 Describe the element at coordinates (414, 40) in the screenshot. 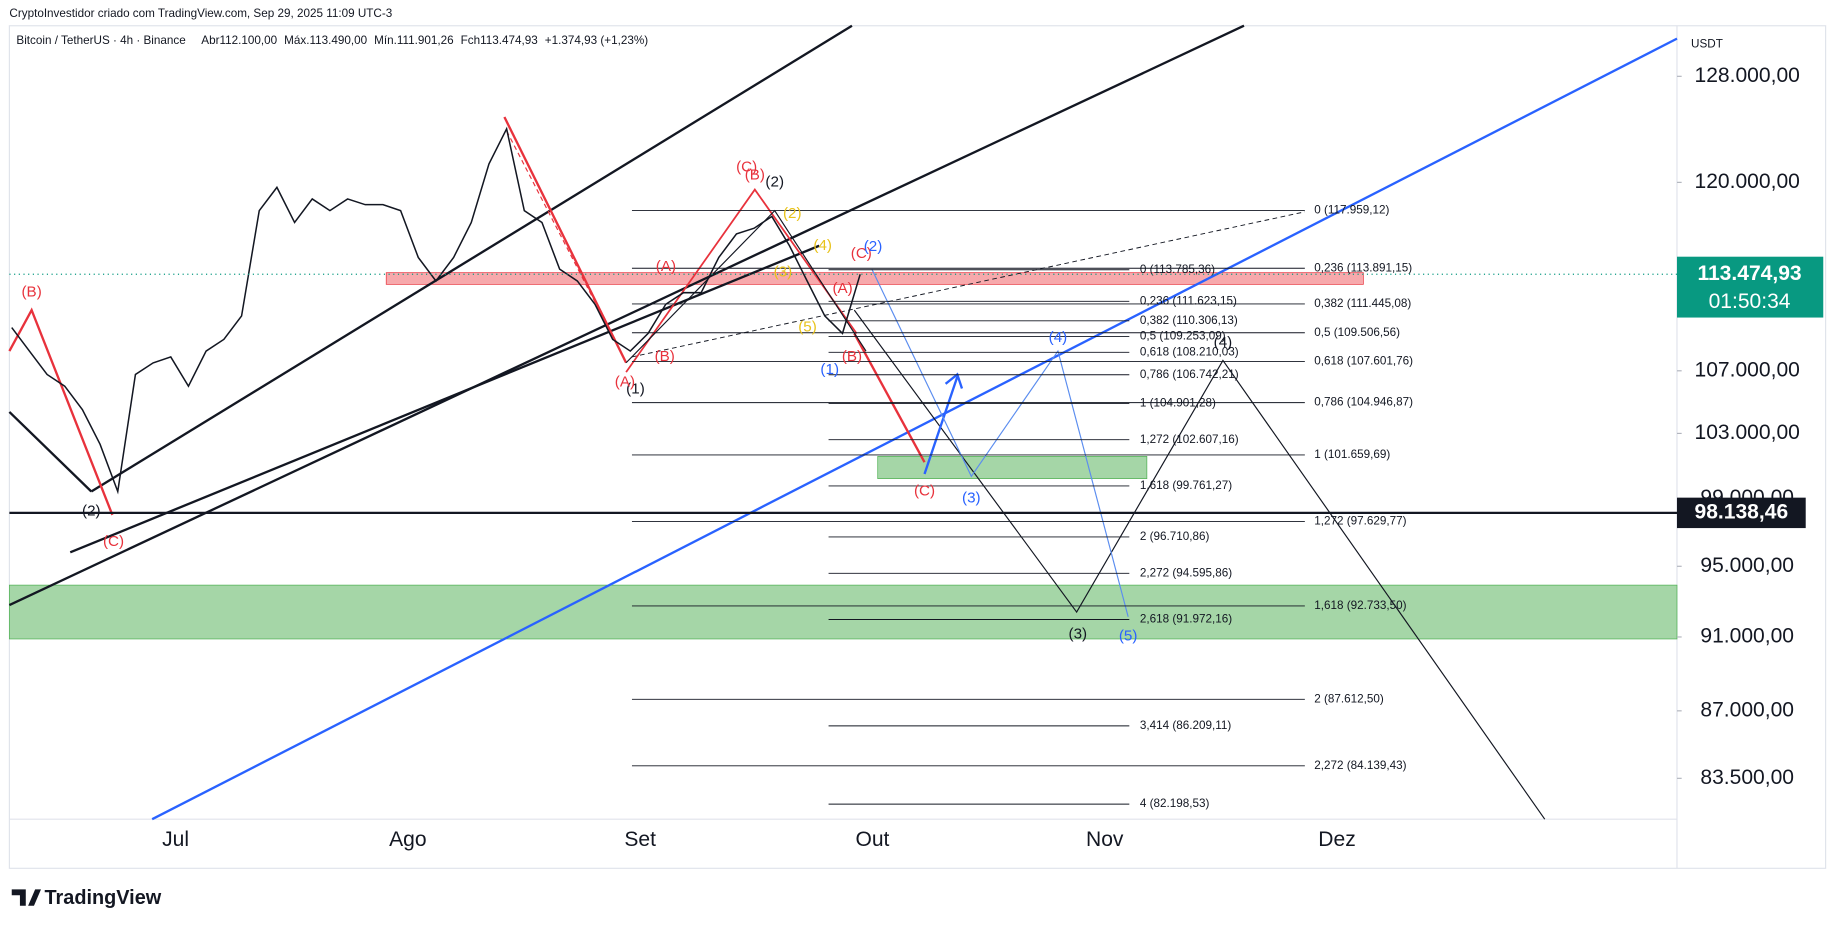

I see `ohlc-value: Mín.111.901,26` at that location.